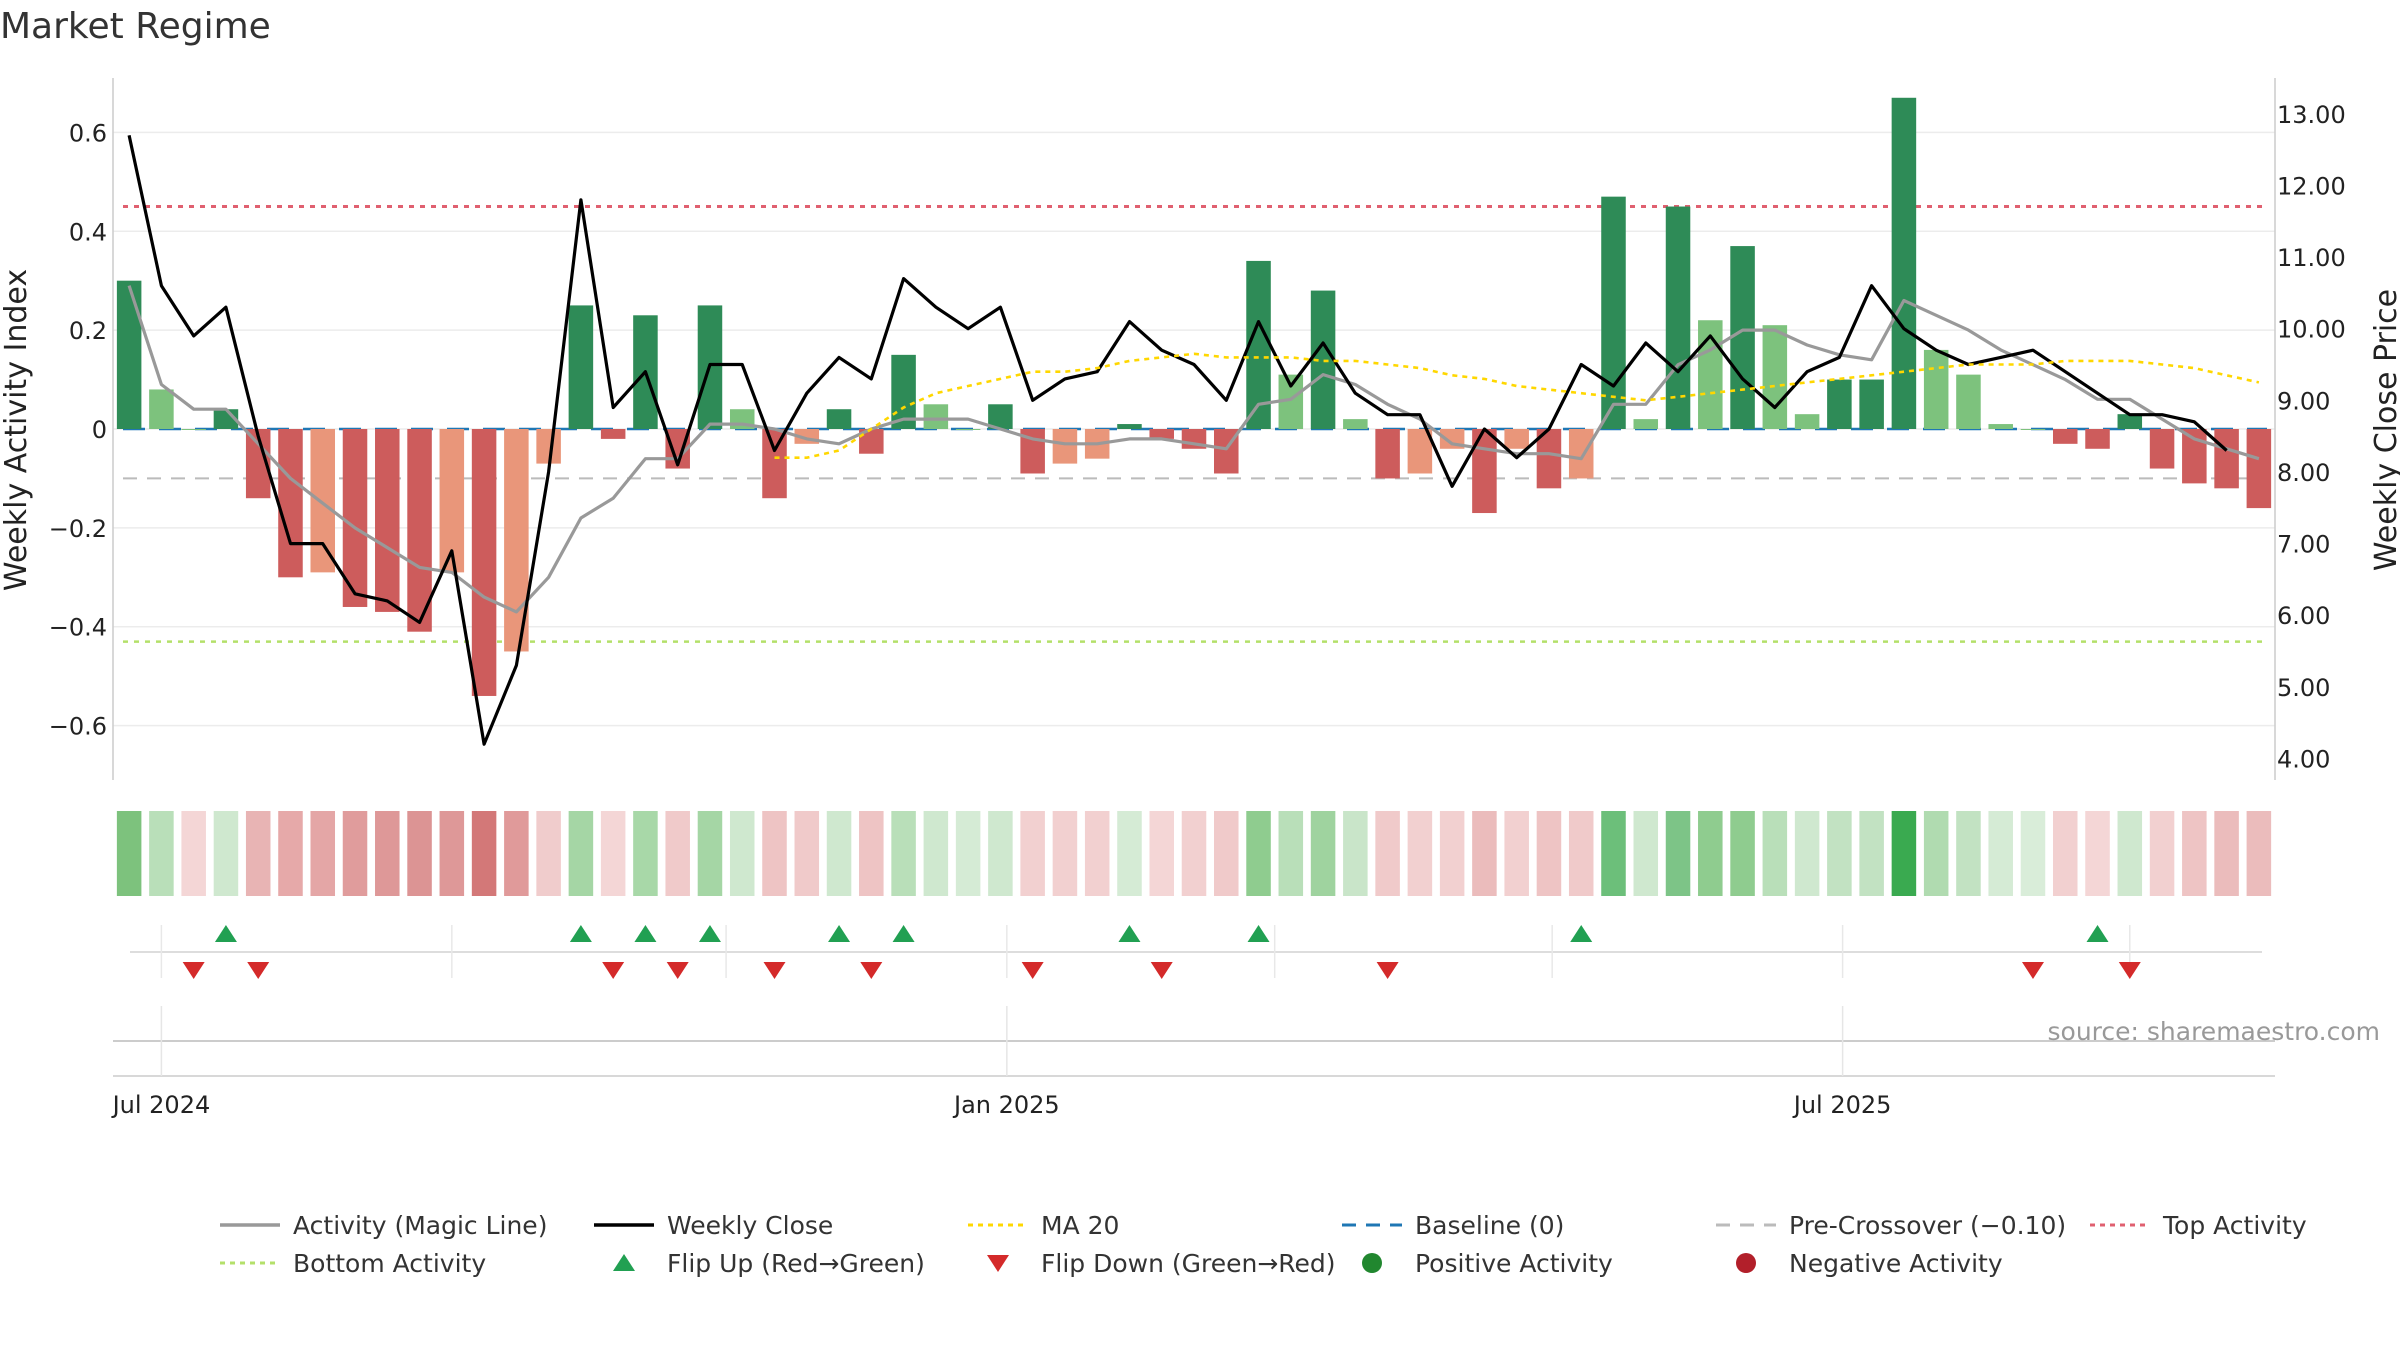  What do you see at coordinates (1196, 952) in the screenshot?
I see `flip-markers` at bounding box center [1196, 952].